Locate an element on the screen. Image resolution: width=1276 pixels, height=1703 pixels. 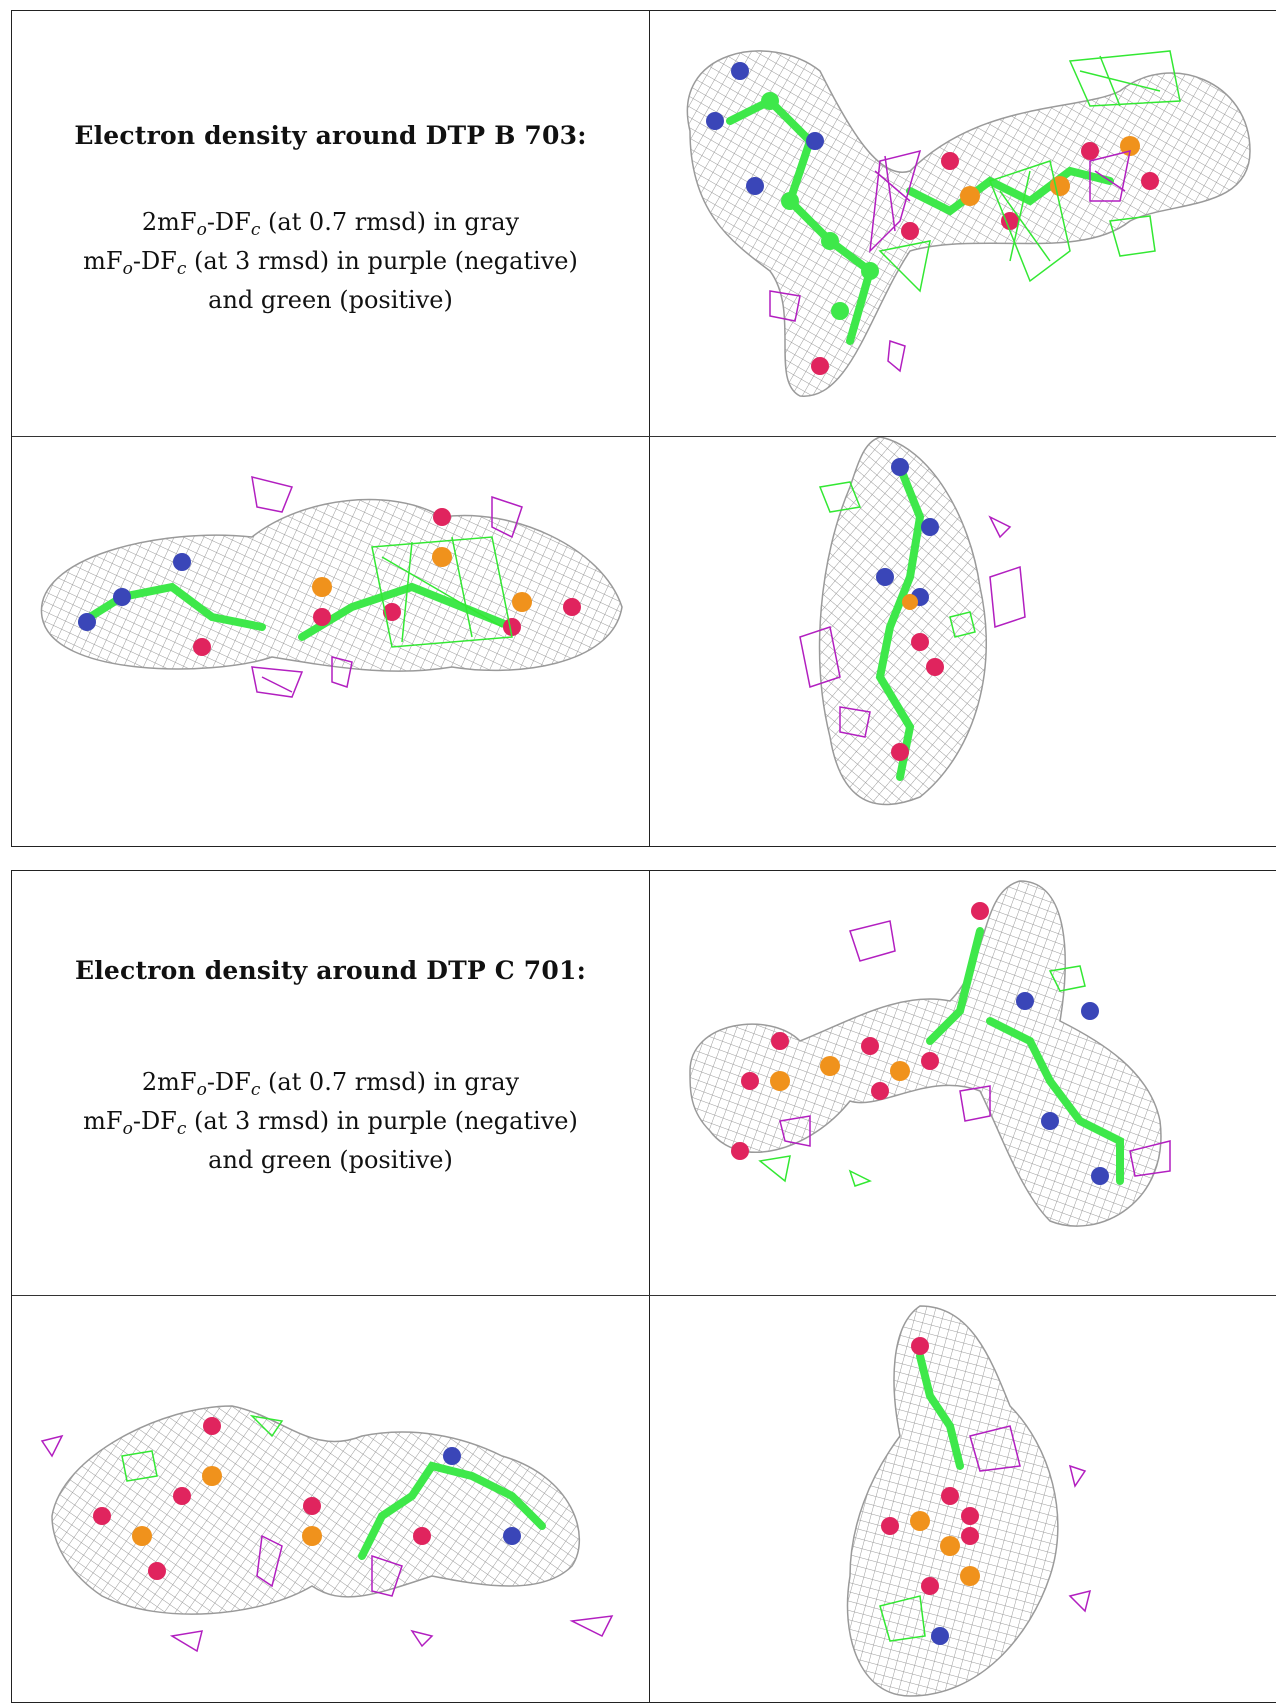
density-image-view5 is located at coordinates (330, 1499).